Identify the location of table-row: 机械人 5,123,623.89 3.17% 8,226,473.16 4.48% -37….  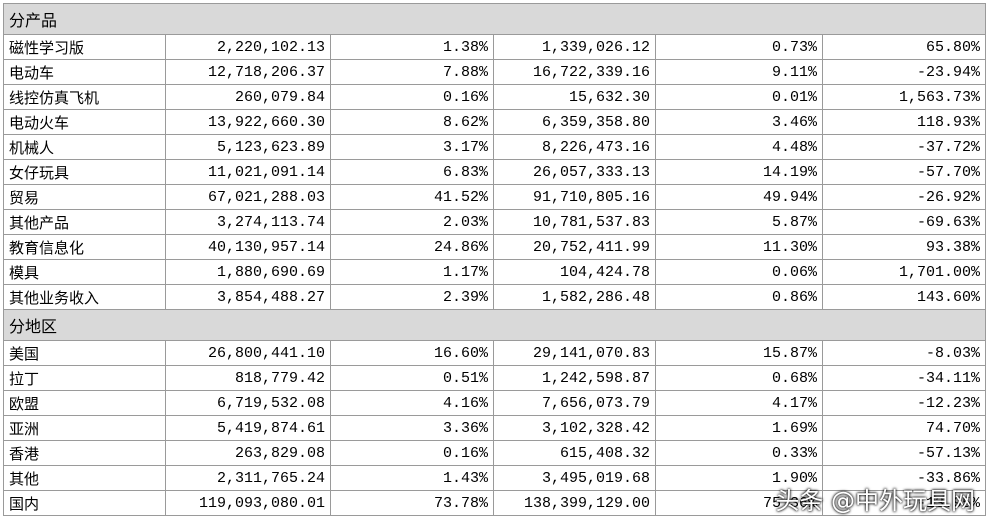
(495, 147).